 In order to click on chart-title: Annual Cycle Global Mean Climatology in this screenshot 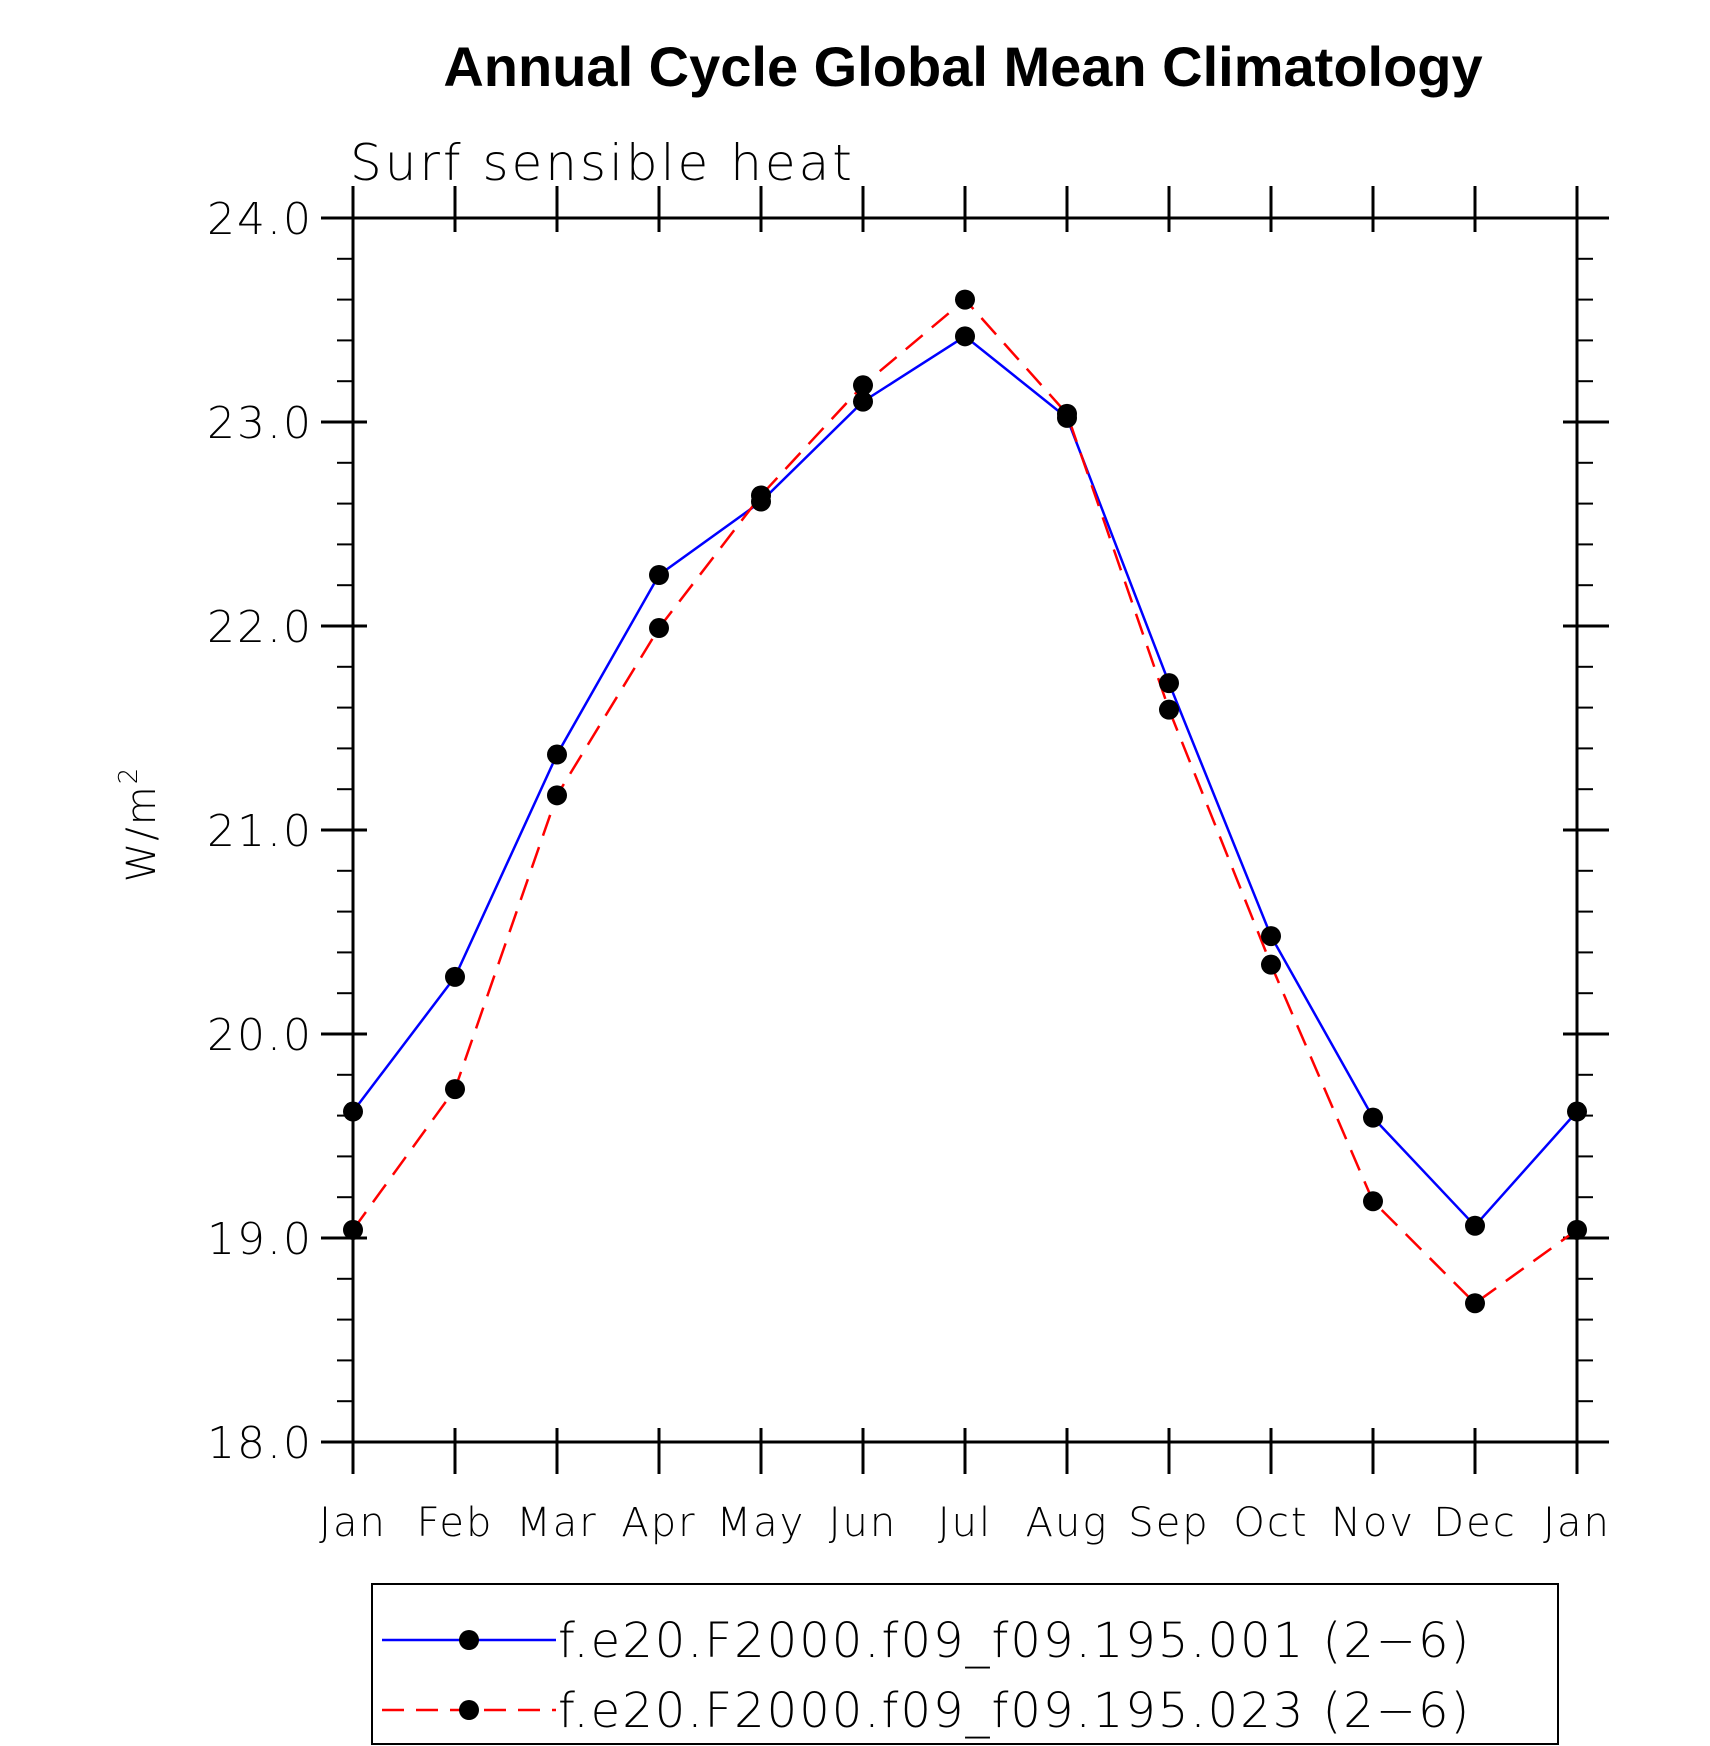, I will do `click(962, 66)`.